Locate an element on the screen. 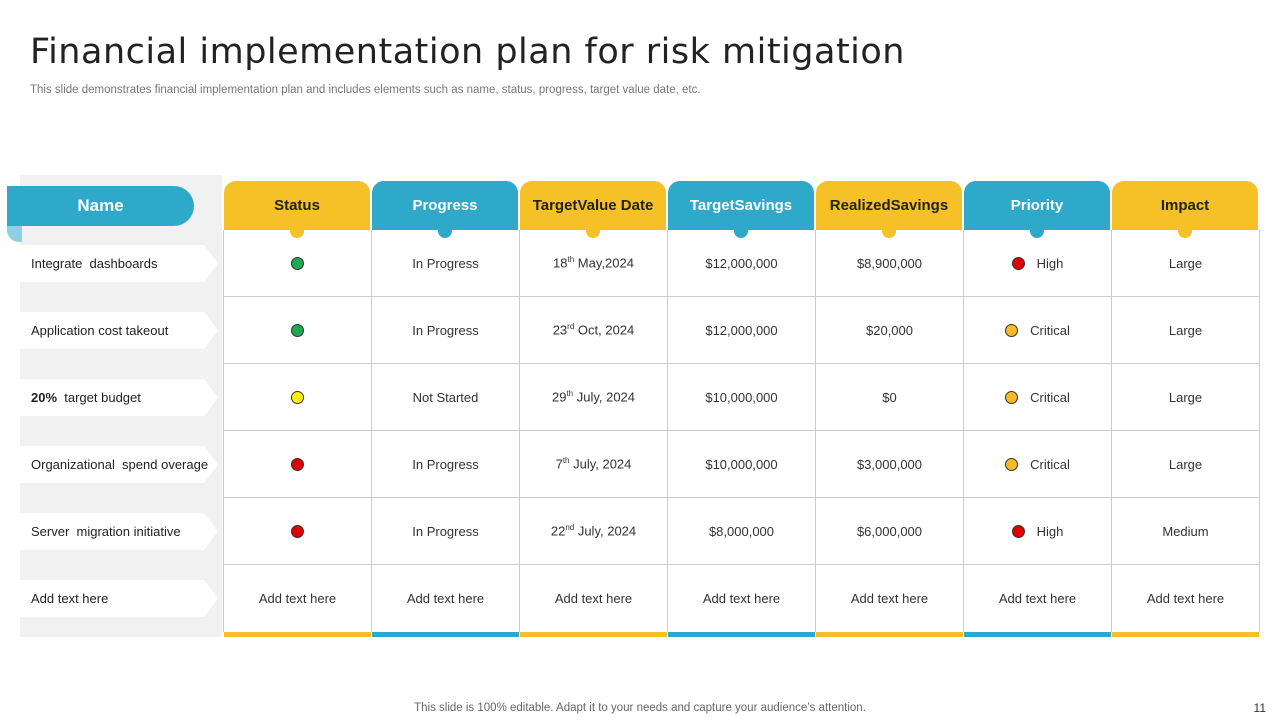 This screenshot has width=1280, height=720. table-cell: 23rd Oct, 2024 is located at coordinates (594, 330).